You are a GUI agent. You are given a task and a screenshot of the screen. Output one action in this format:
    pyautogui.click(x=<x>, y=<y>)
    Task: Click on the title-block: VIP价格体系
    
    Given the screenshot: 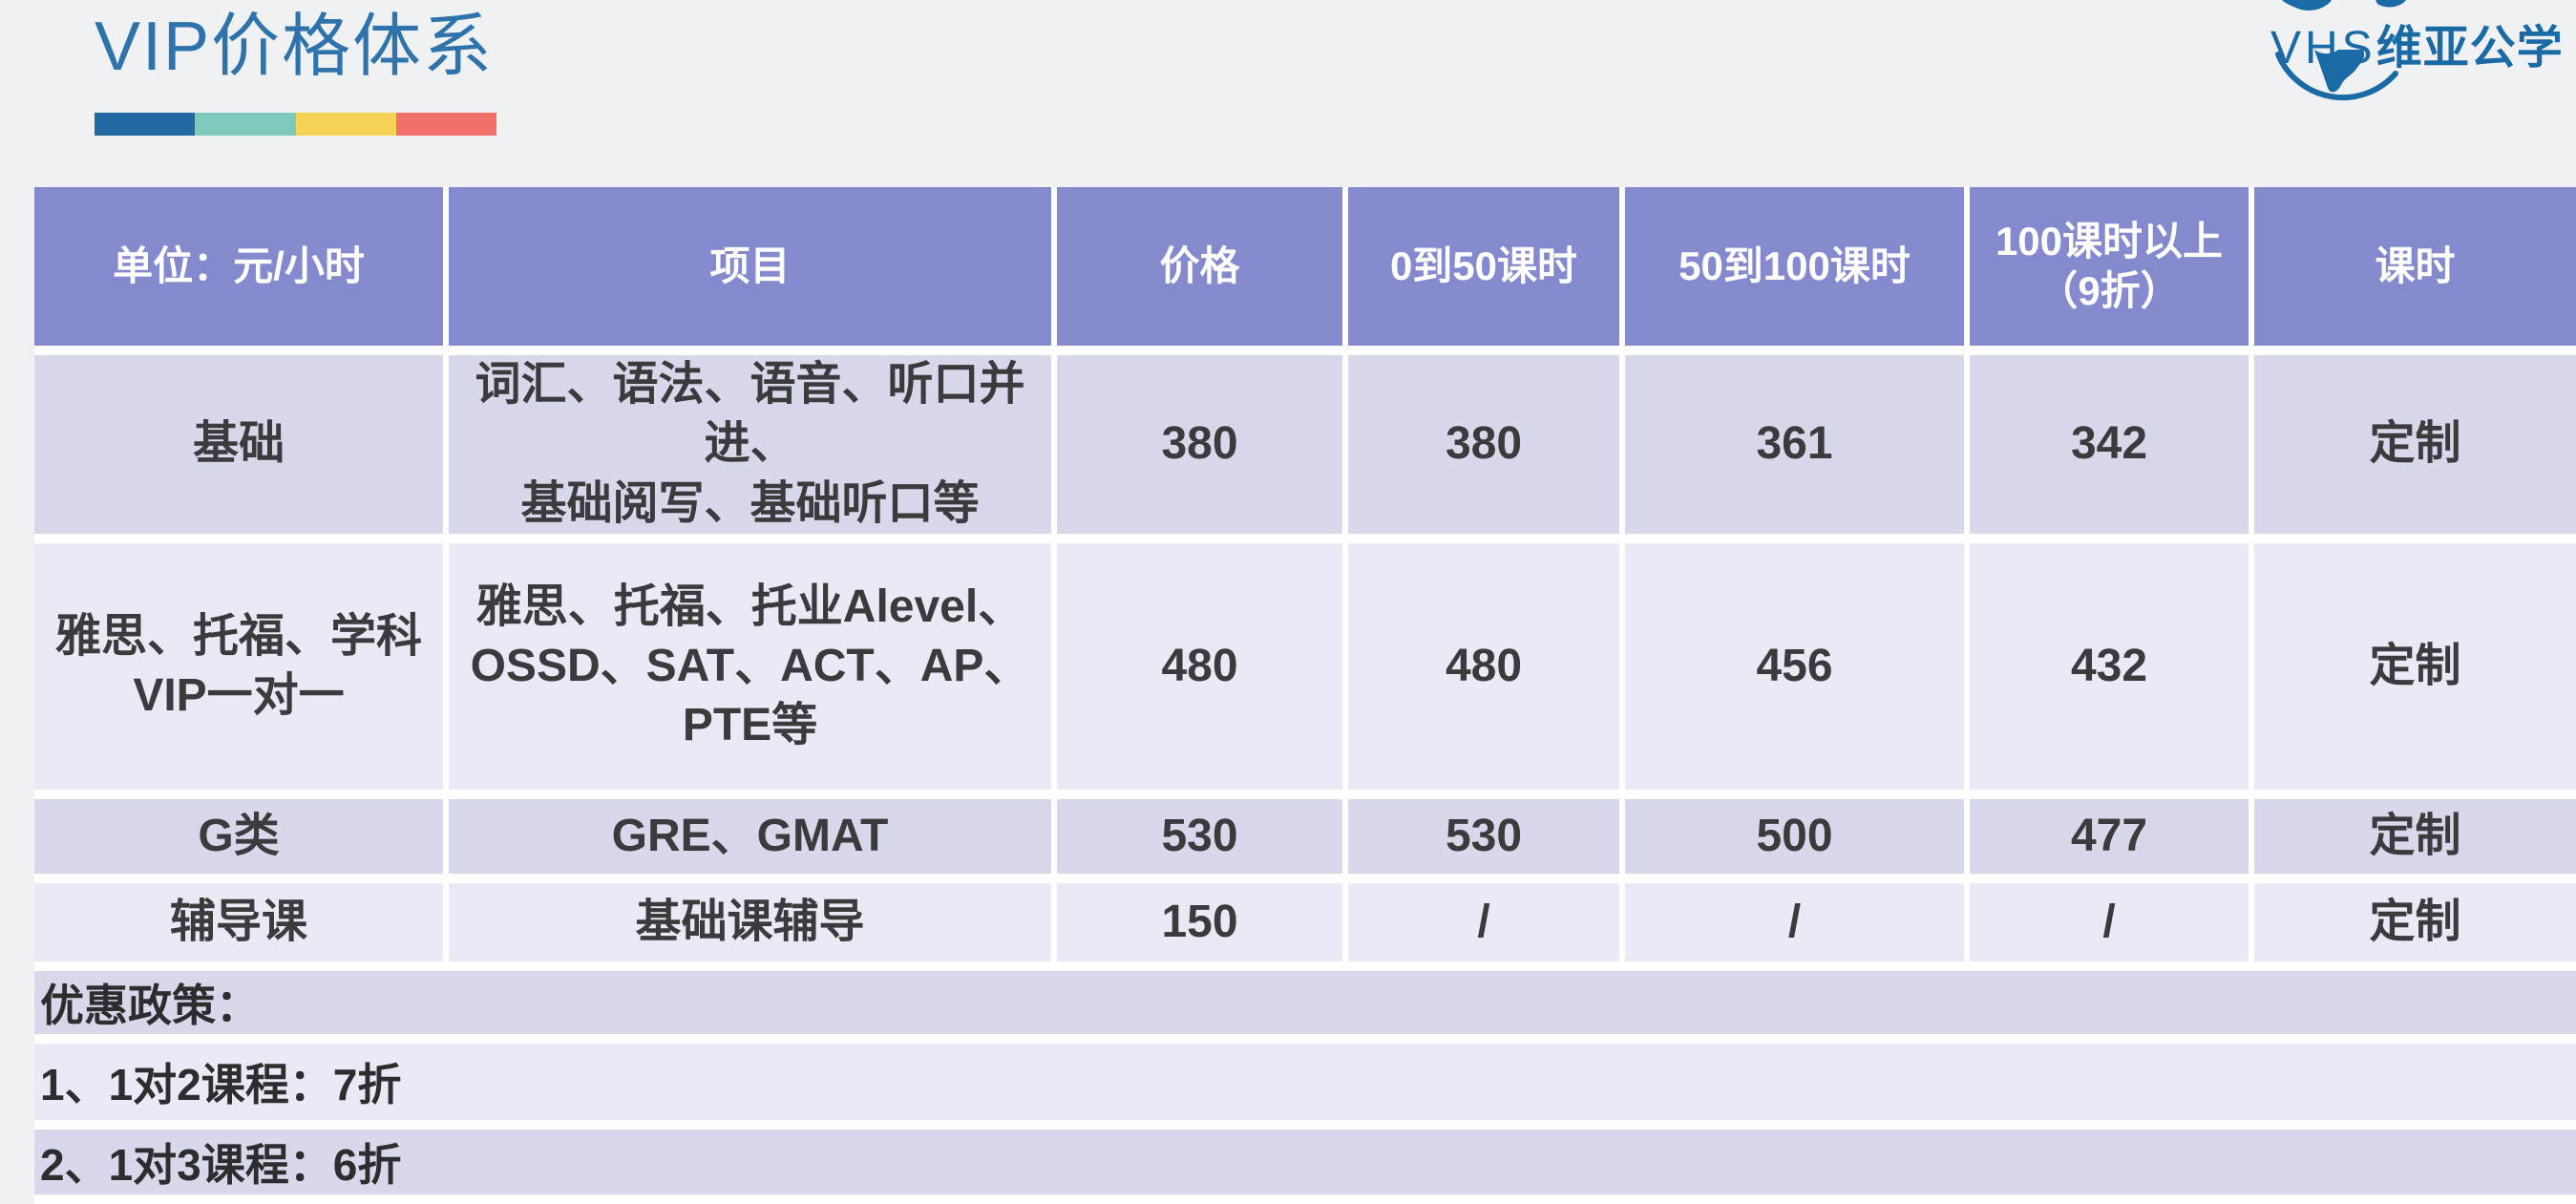 What is the action you would take?
    pyautogui.click(x=294, y=47)
    